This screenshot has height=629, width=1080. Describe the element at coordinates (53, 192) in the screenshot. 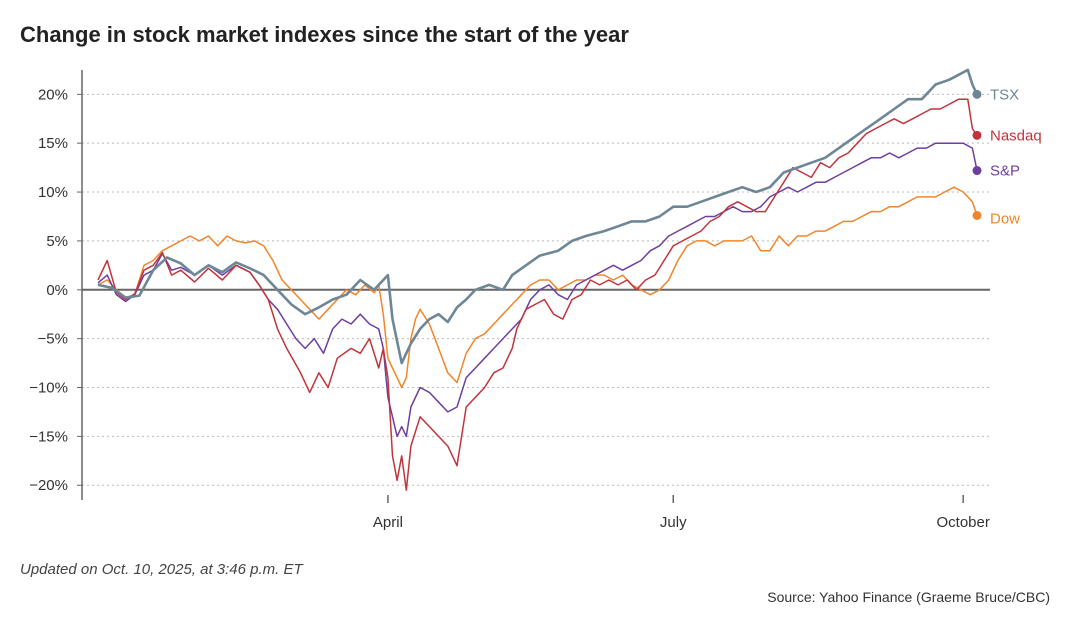

I see `y-tick-label: 10%` at that location.